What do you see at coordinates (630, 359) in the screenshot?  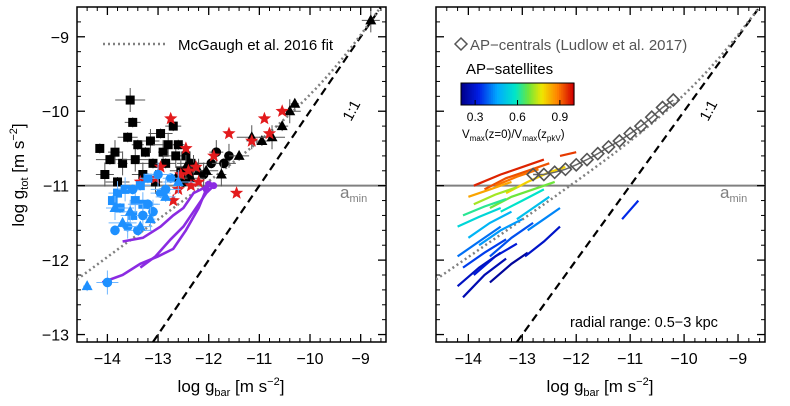 I see `right-x-tick-label: −11` at bounding box center [630, 359].